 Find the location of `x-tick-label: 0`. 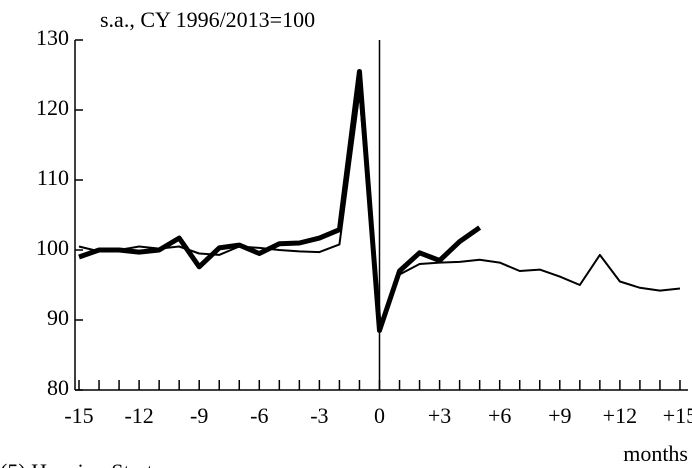

x-tick-label: 0 is located at coordinates (379, 415).